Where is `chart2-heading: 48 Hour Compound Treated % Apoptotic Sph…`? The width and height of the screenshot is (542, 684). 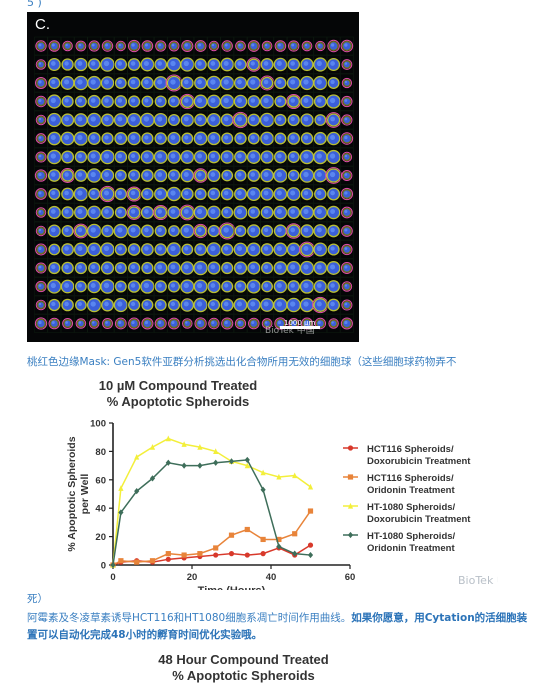 chart2-heading: 48 Hour Compound Treated % Apoptotic Sph… is located at coordinates (271, 668).